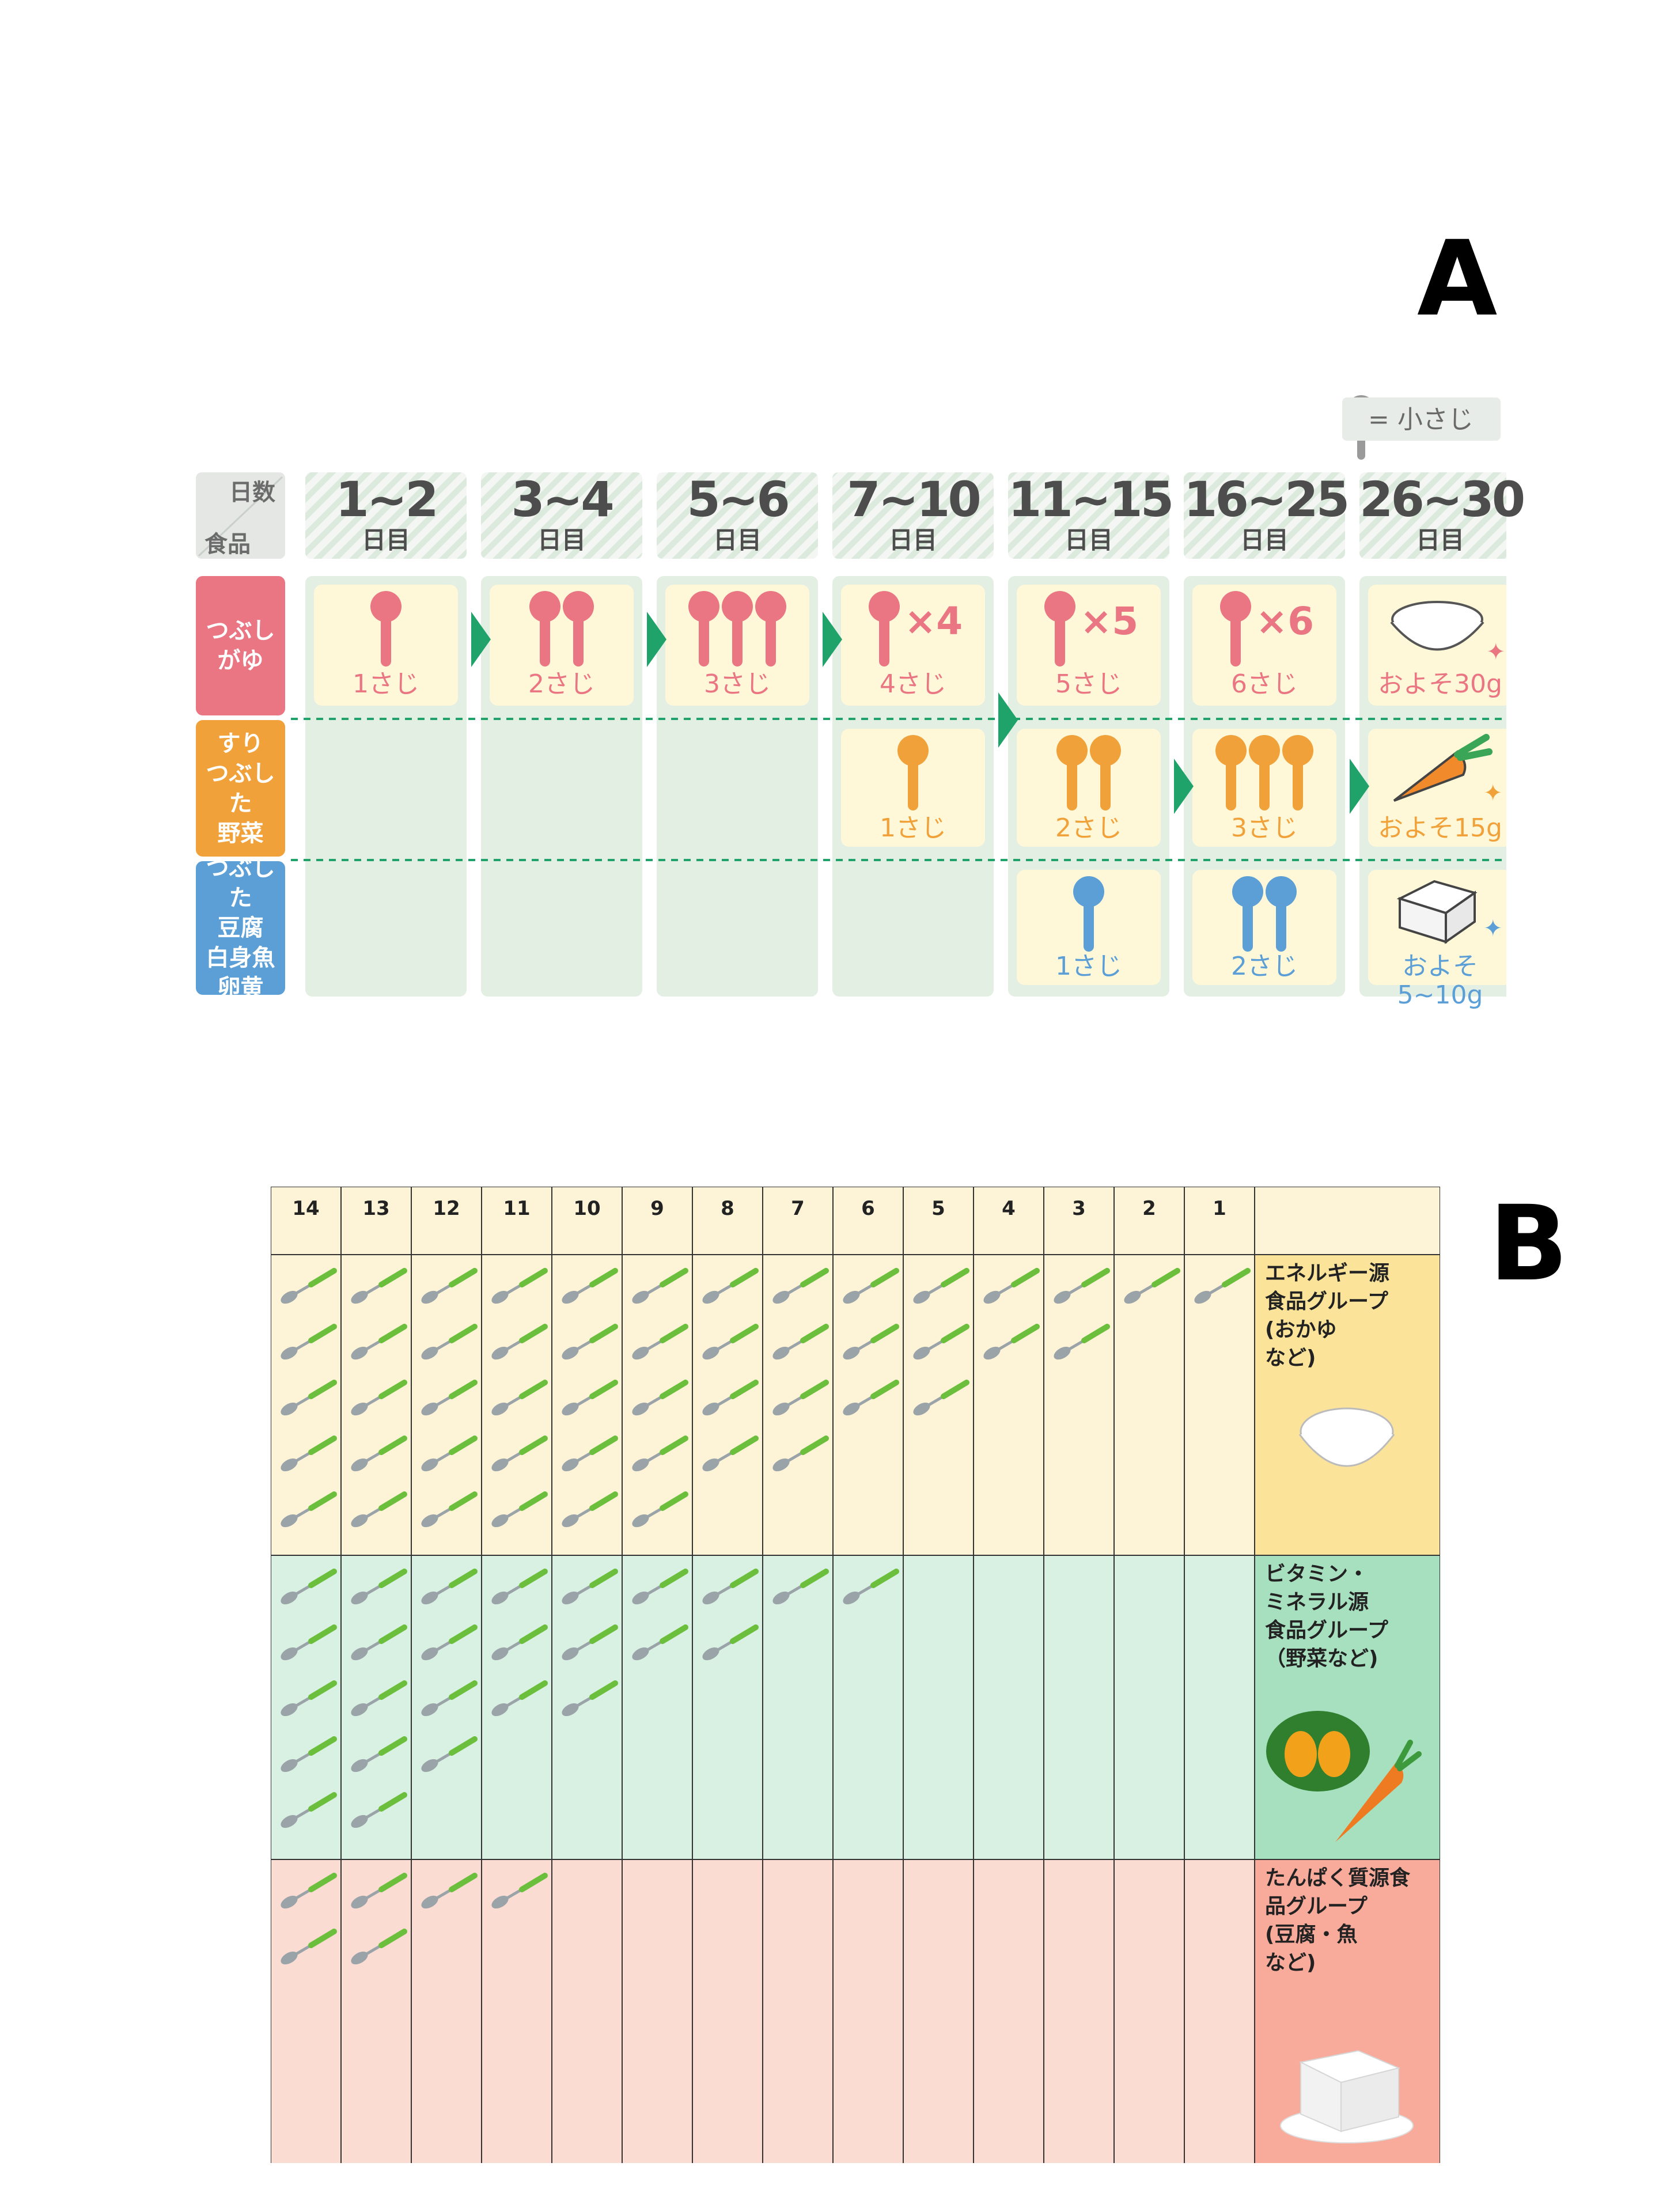 Image resolution: width=1659 pixels, height=2212 pixels. Describe the element at coordinates (1448, 633) in the screenshot. I see `rice-bowl-icon: ✦` at that location.